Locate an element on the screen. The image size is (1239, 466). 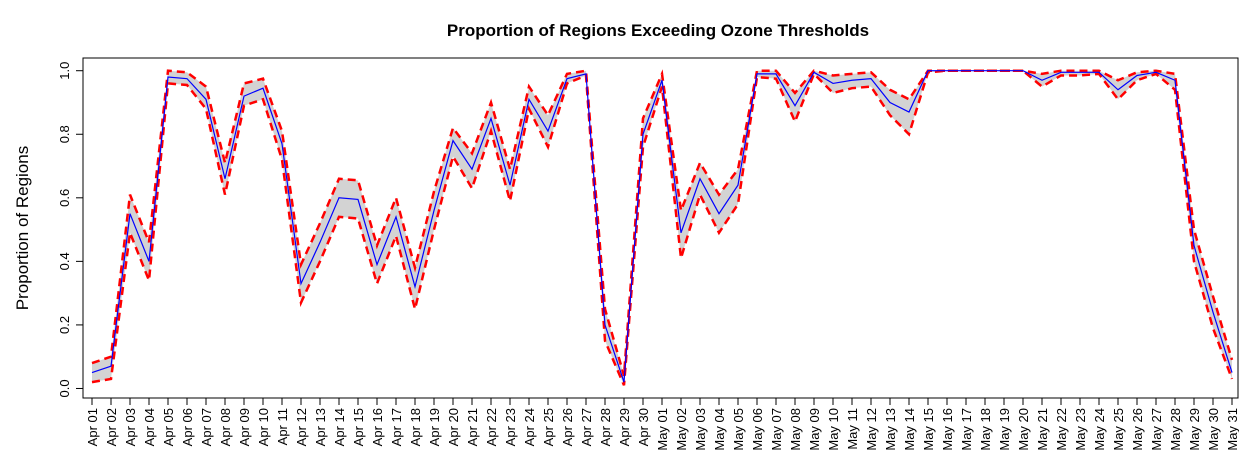
x-tick-label: Apr 10 is located at coordinates (263, 427).